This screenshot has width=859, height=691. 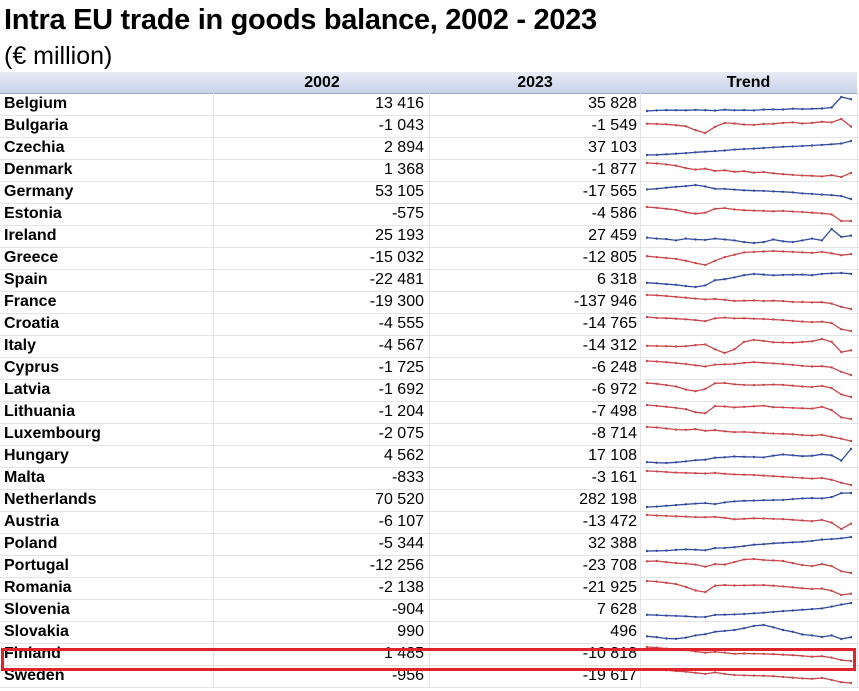 What do you see at coordinates (429, 434) in the screenshot?
I see `table-row: Luxembourg -2 075 -8 714` at bounding box center [429, 434].